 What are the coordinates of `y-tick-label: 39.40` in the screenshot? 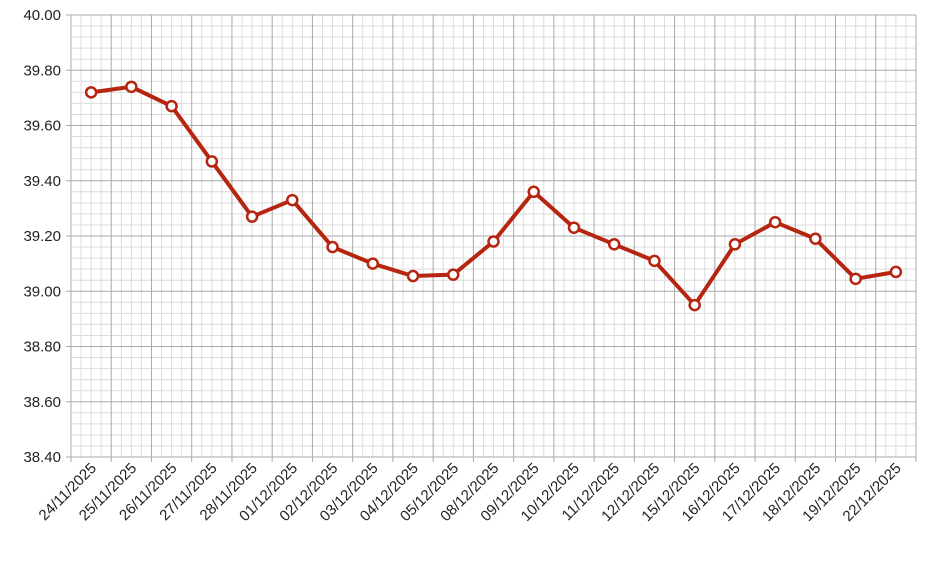 It's located at (42, 181).